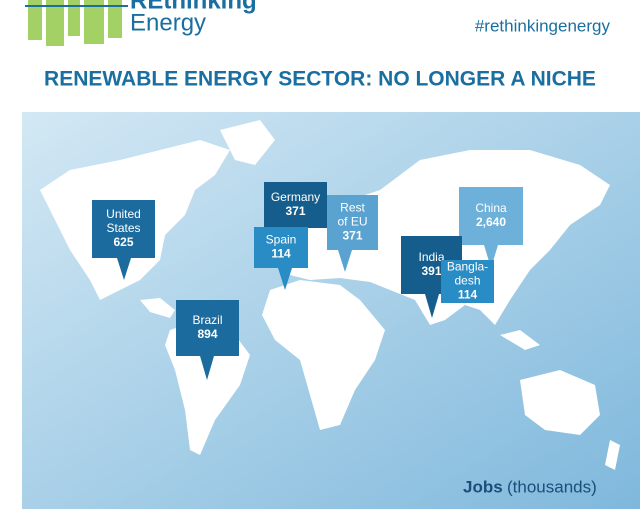 The width and height of the screenshot is (640, 509). Describe the element at coordinates (123, 214) in the screenshot. I see `callout-label: United` at that location.